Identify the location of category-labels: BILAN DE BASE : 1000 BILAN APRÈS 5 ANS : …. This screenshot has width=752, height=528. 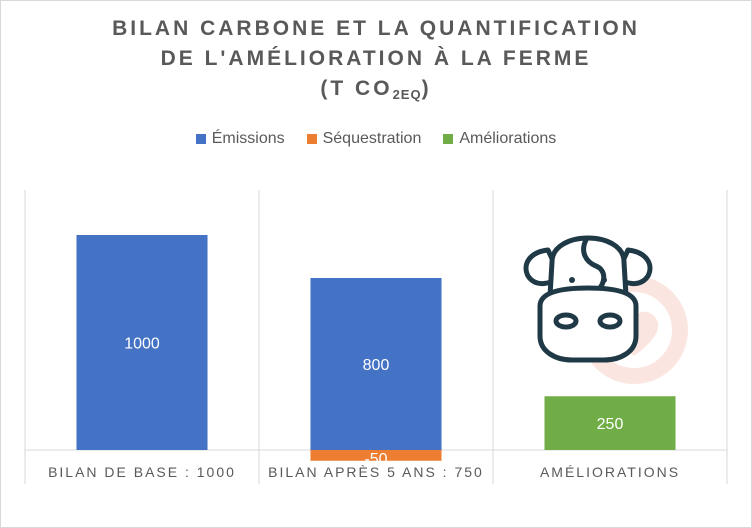
(364, 472).